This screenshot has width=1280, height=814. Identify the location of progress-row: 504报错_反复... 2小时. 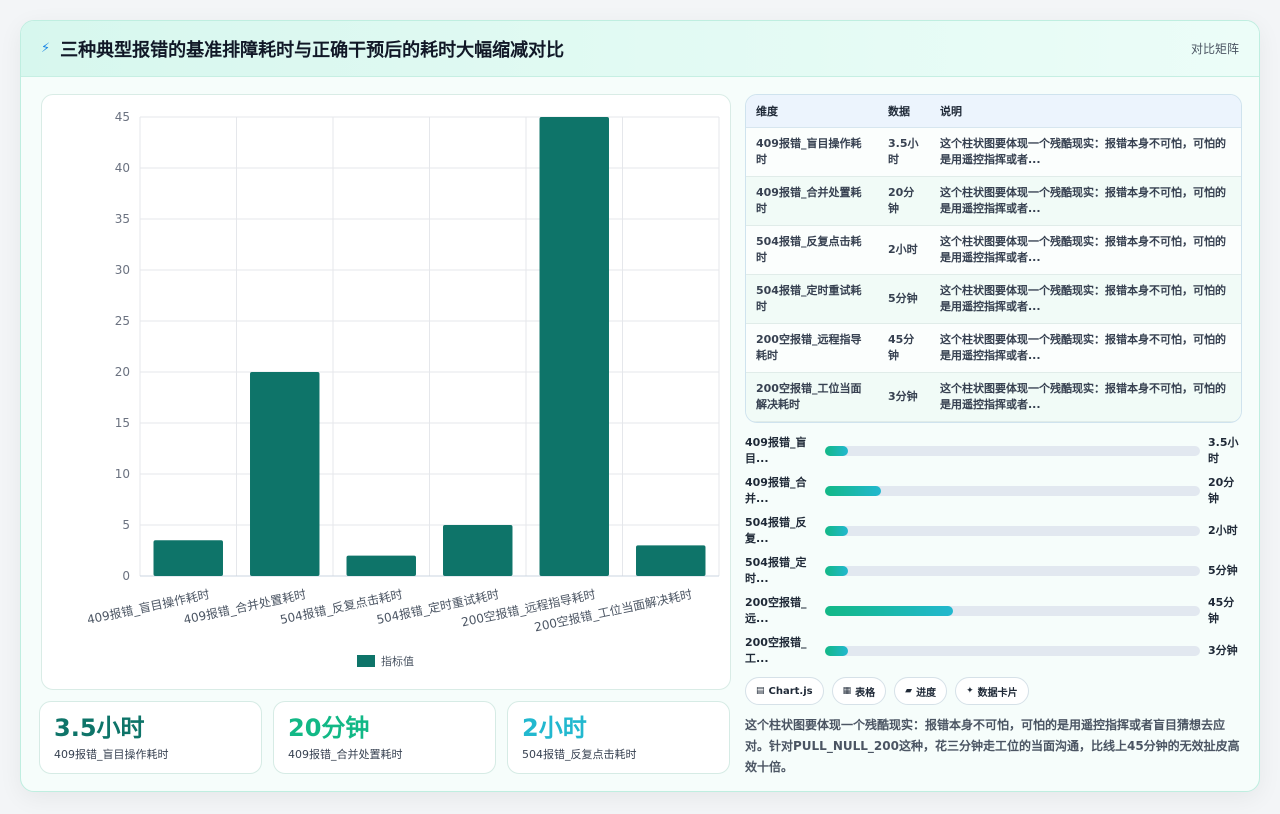
(993, 531).